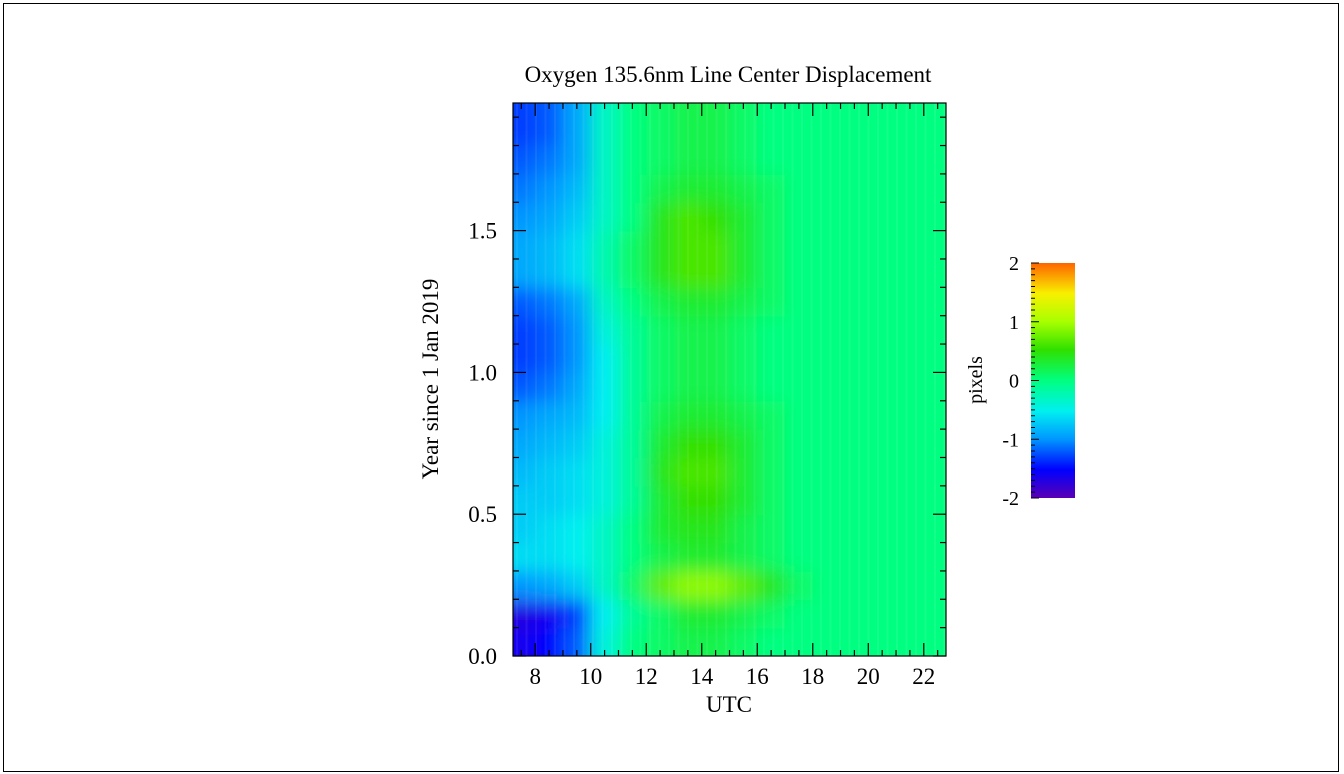 This screenshot has height=774, width=1344. I want to click on y-axis-label: Year since 1 Jan 2019, so click(430, 379).